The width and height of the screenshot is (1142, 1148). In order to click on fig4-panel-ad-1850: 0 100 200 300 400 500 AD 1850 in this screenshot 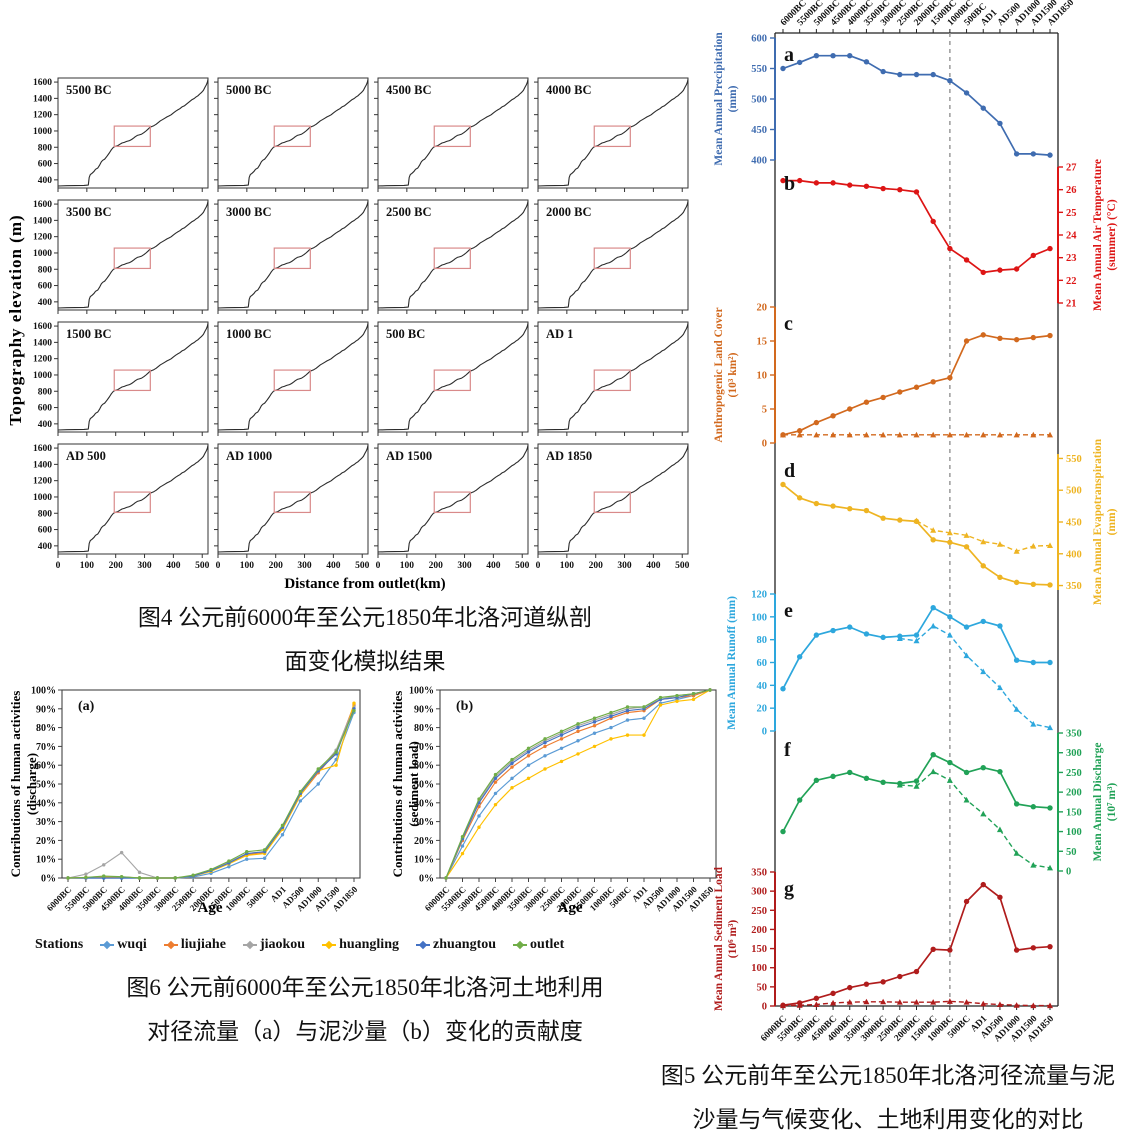, I will do `click(612, 507)`.